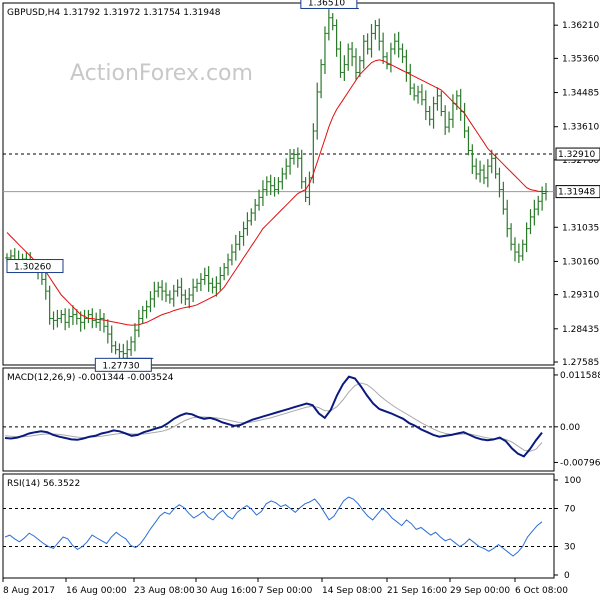 The image size is (600, 600). What do you see at coordinates (164, 591) in the screenshot?
I see `x-tick-label: 23 Aug 08:00` at bounding box center [164, 591].